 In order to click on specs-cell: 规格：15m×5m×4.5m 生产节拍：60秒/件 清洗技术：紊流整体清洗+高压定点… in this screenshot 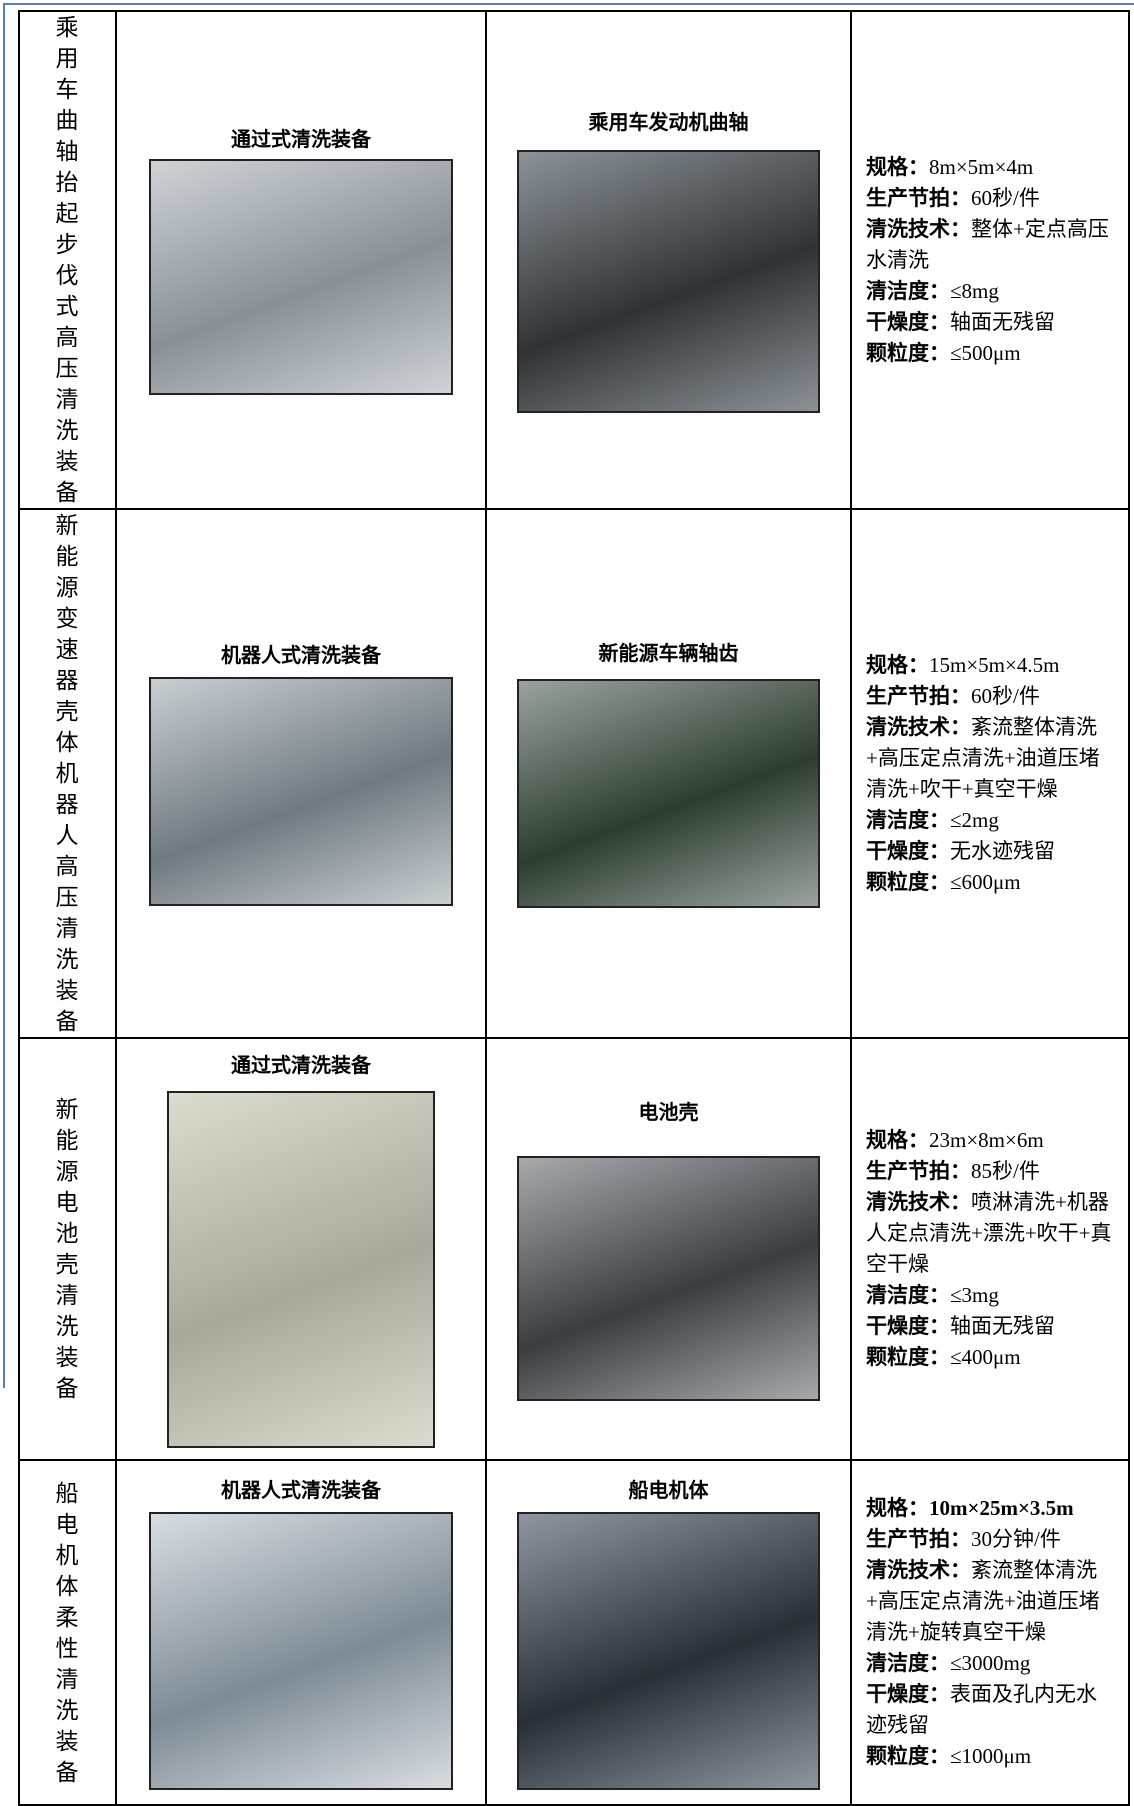, I will do `click(990, 773)`.